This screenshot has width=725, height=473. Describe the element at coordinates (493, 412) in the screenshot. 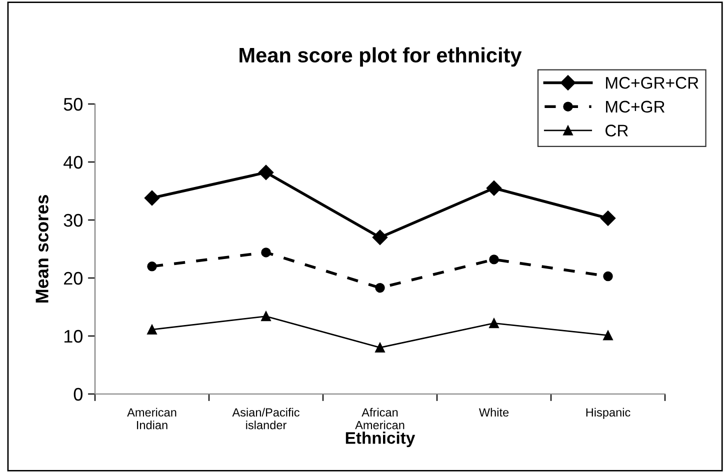

I see `x-tick-label: White` at that location.